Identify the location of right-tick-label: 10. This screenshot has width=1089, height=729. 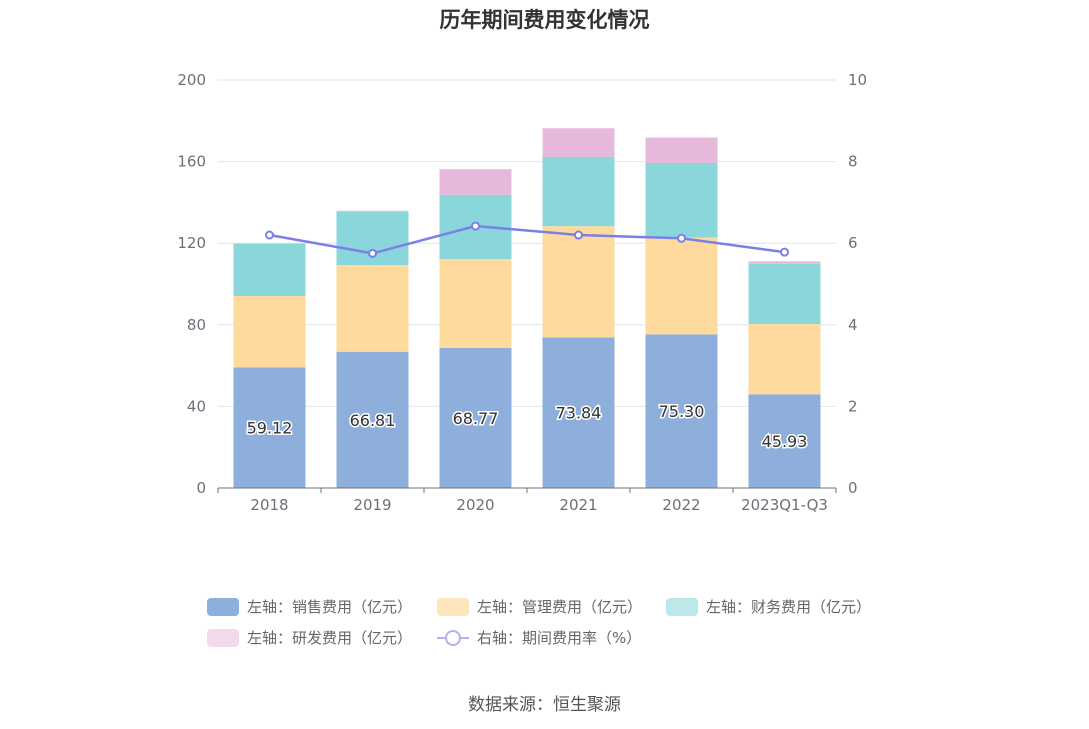
(857, 80).